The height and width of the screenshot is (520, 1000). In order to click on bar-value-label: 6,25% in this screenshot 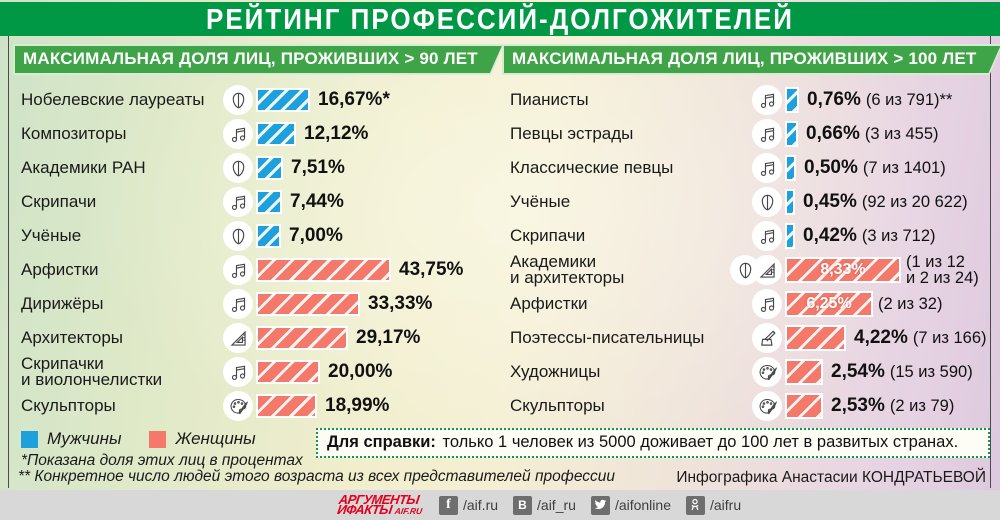, I will do `click(829, 303)`.